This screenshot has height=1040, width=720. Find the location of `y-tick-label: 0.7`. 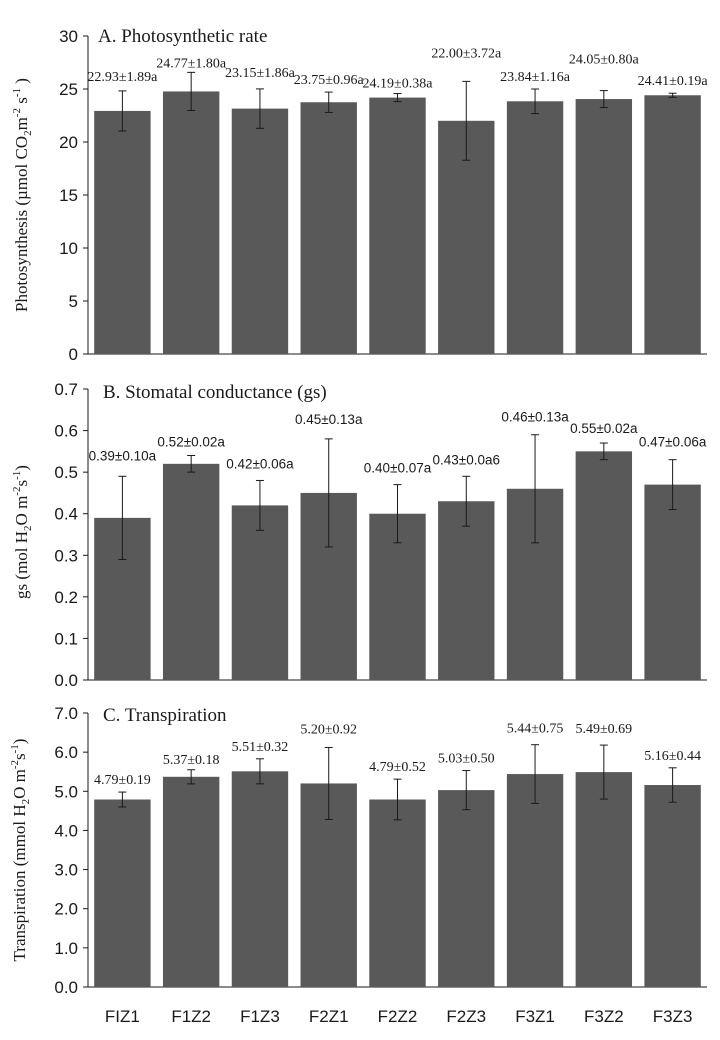

y-tick-label: 0.7 is located at coordinates (66, 389).